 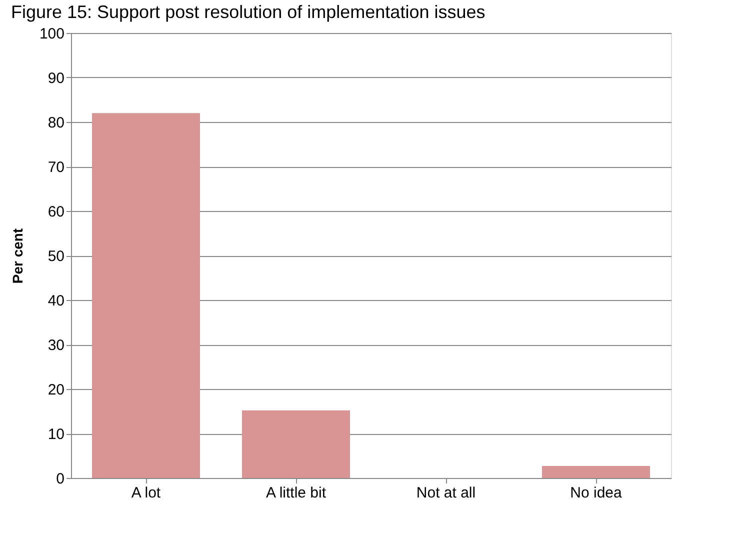 What do you see at coordinates (248, 12) in the screenshot?
I see `chart-title: Figure 15: Support post resolution of implementation issues` at bounding box center [248, 12].